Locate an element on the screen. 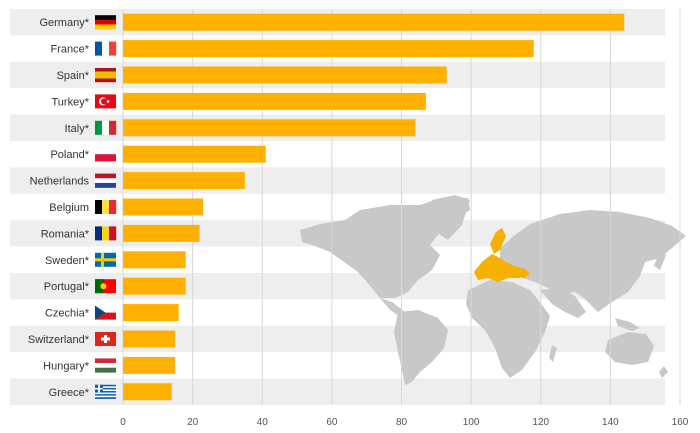 This screenshot has width=700, height=433. category-label: Netherlands is located at coordinates (60, 182).